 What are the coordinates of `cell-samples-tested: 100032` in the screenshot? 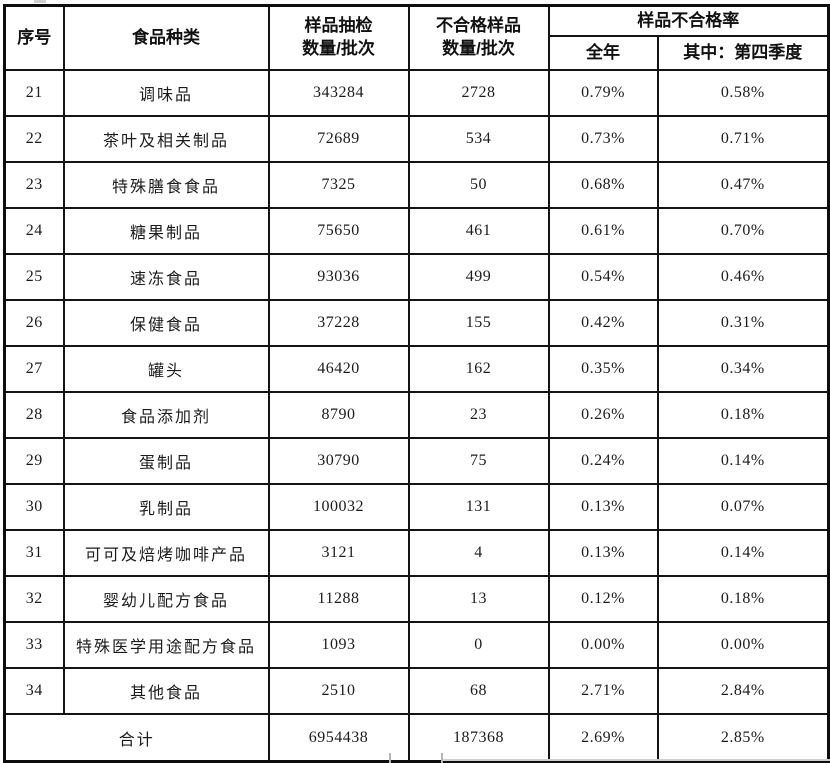 It's located at (338, 507).